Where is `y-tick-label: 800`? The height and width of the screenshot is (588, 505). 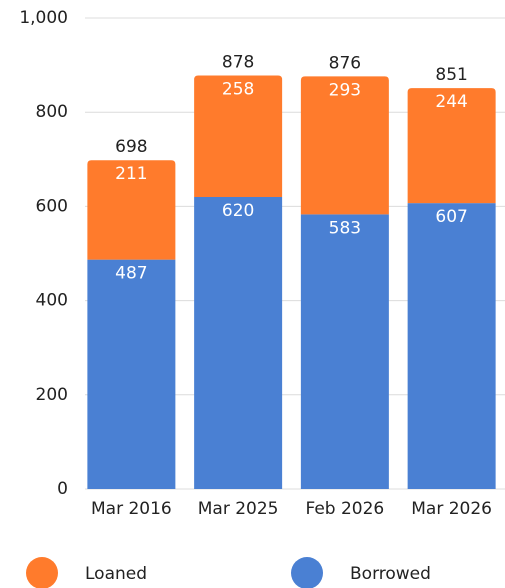
y-tick-label: 800 is located at coordinates (52, 112).